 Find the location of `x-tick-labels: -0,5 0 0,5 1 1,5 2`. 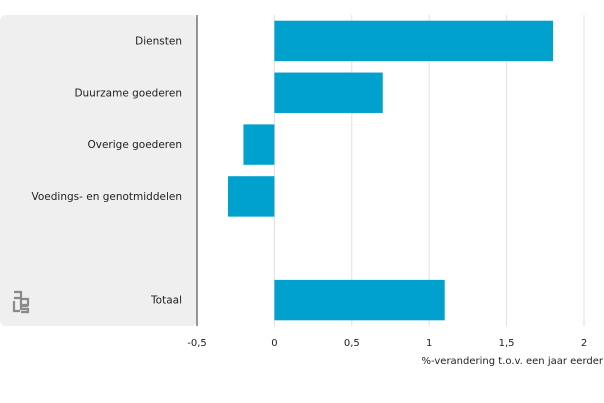

x-tick-labels: -0,5 0 0,5 1 1,5 2 is located at coordinates (387, 343).